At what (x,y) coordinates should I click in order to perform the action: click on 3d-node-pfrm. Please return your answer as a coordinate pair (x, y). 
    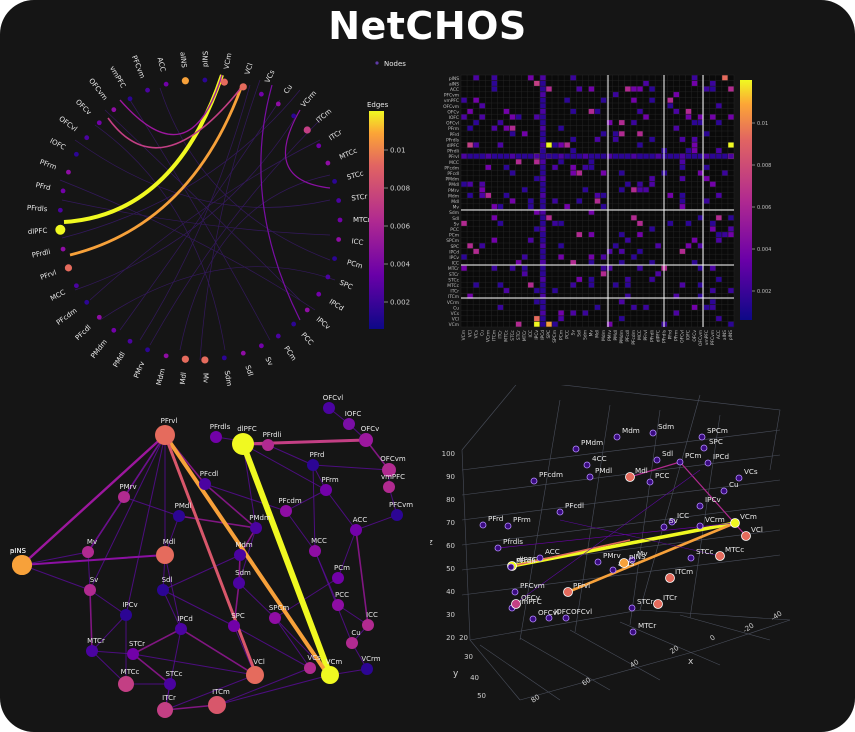
    Looking at the image, I should click on (508, 526).